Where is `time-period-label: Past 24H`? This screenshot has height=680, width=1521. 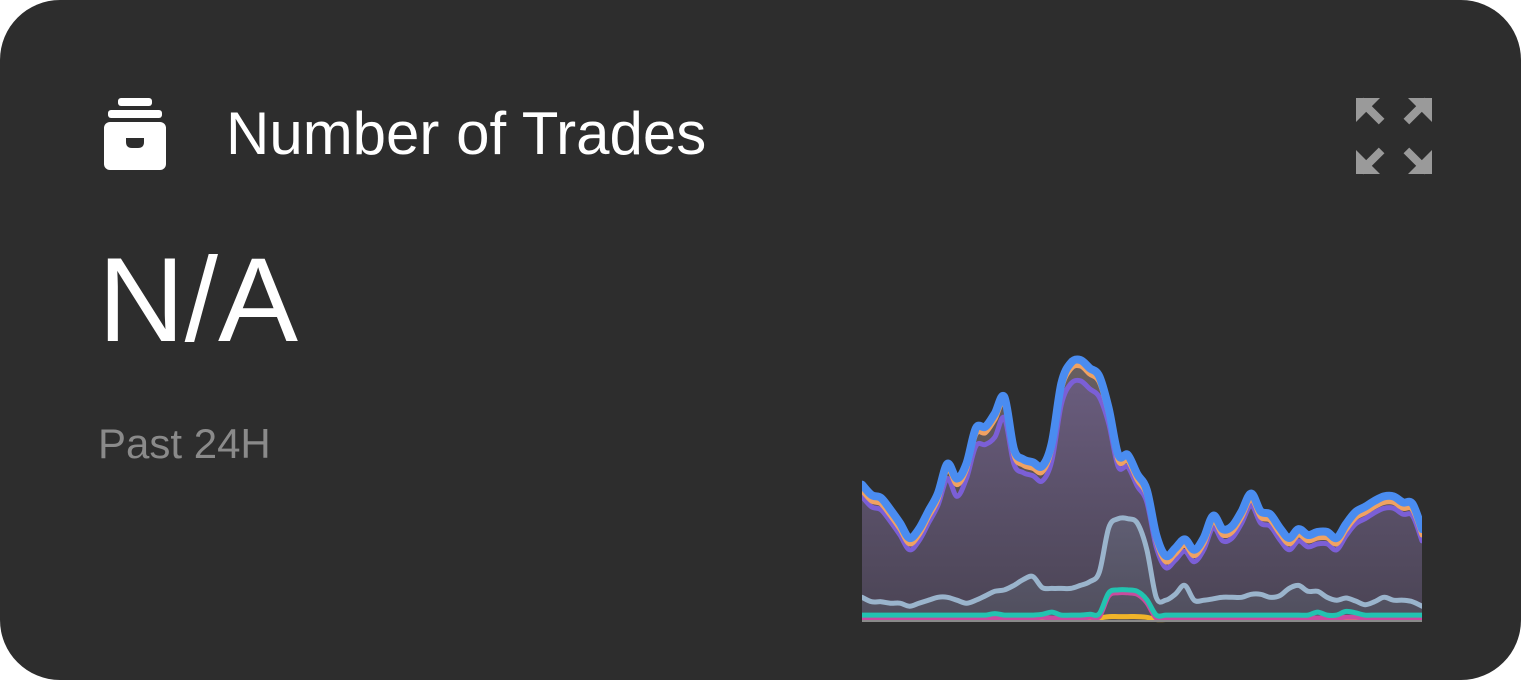 time-period-label: Past 24H is located at coordinates (184, 443).